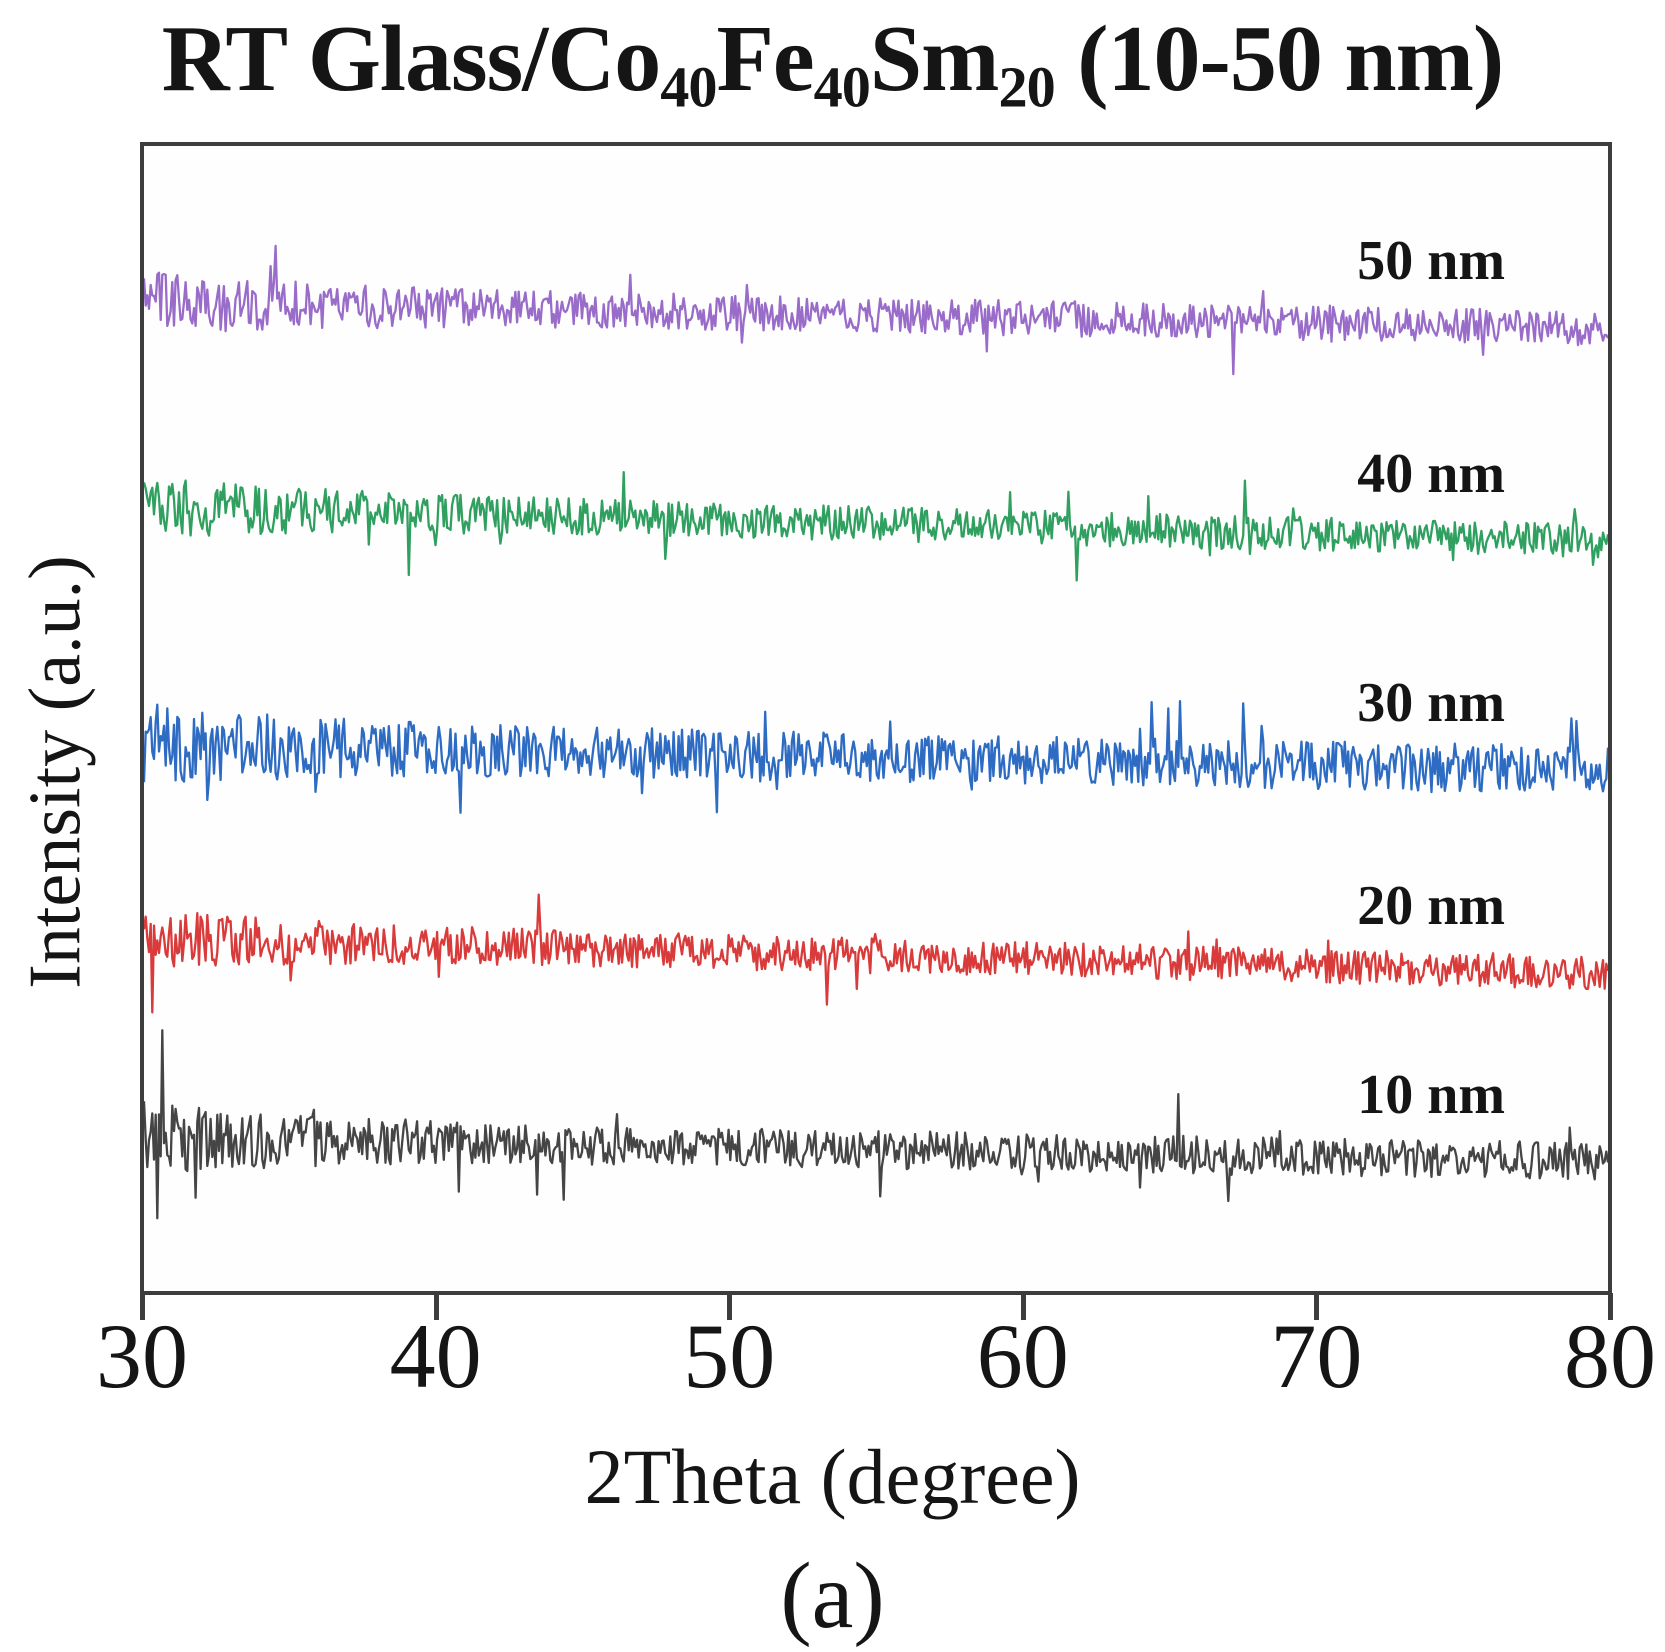 The width and height of the screenshot is (1665, 1652). What do you see at coordinates (832, 1596) in the screenshot?
I see `figure-caption: (a)` at bounding box center [832, 1596].